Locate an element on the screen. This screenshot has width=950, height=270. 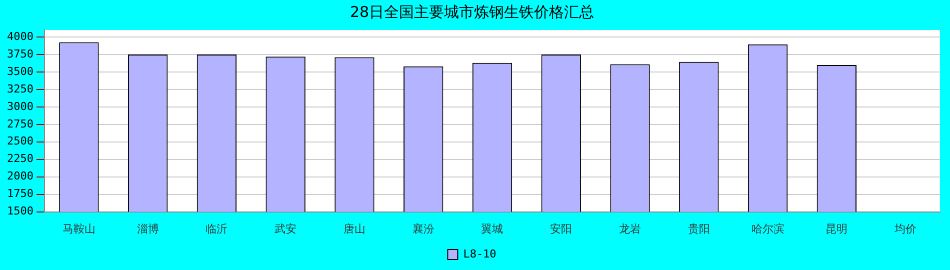
y-tick-label: 1750 is located at coordinates (20, 193).